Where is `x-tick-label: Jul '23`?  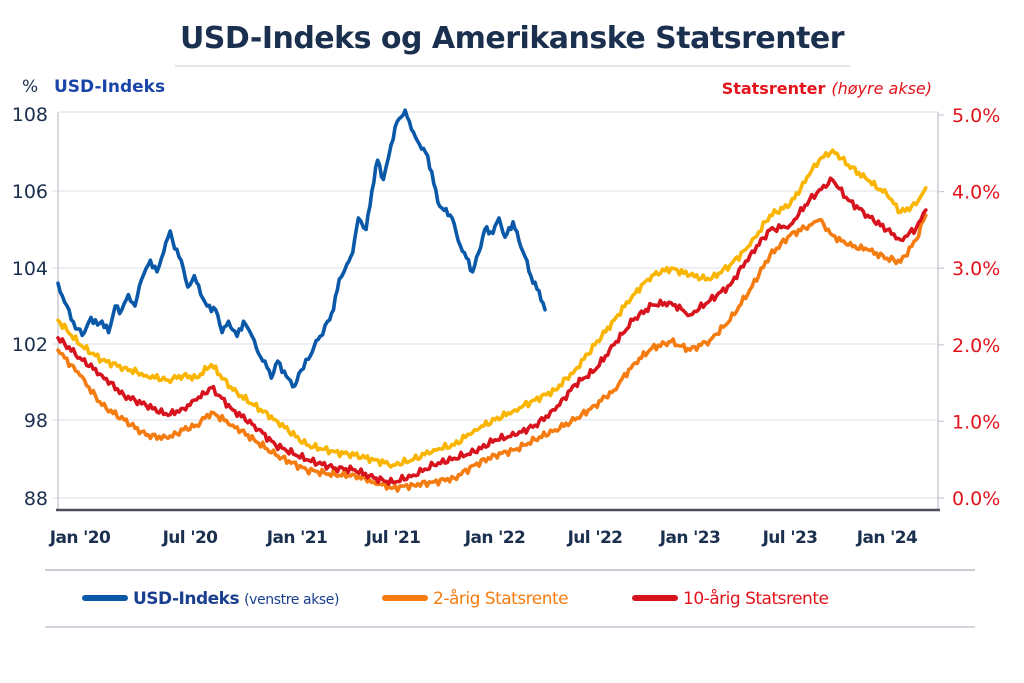 x-tick-label: Jul '23 is located at coordinates (790, 538).